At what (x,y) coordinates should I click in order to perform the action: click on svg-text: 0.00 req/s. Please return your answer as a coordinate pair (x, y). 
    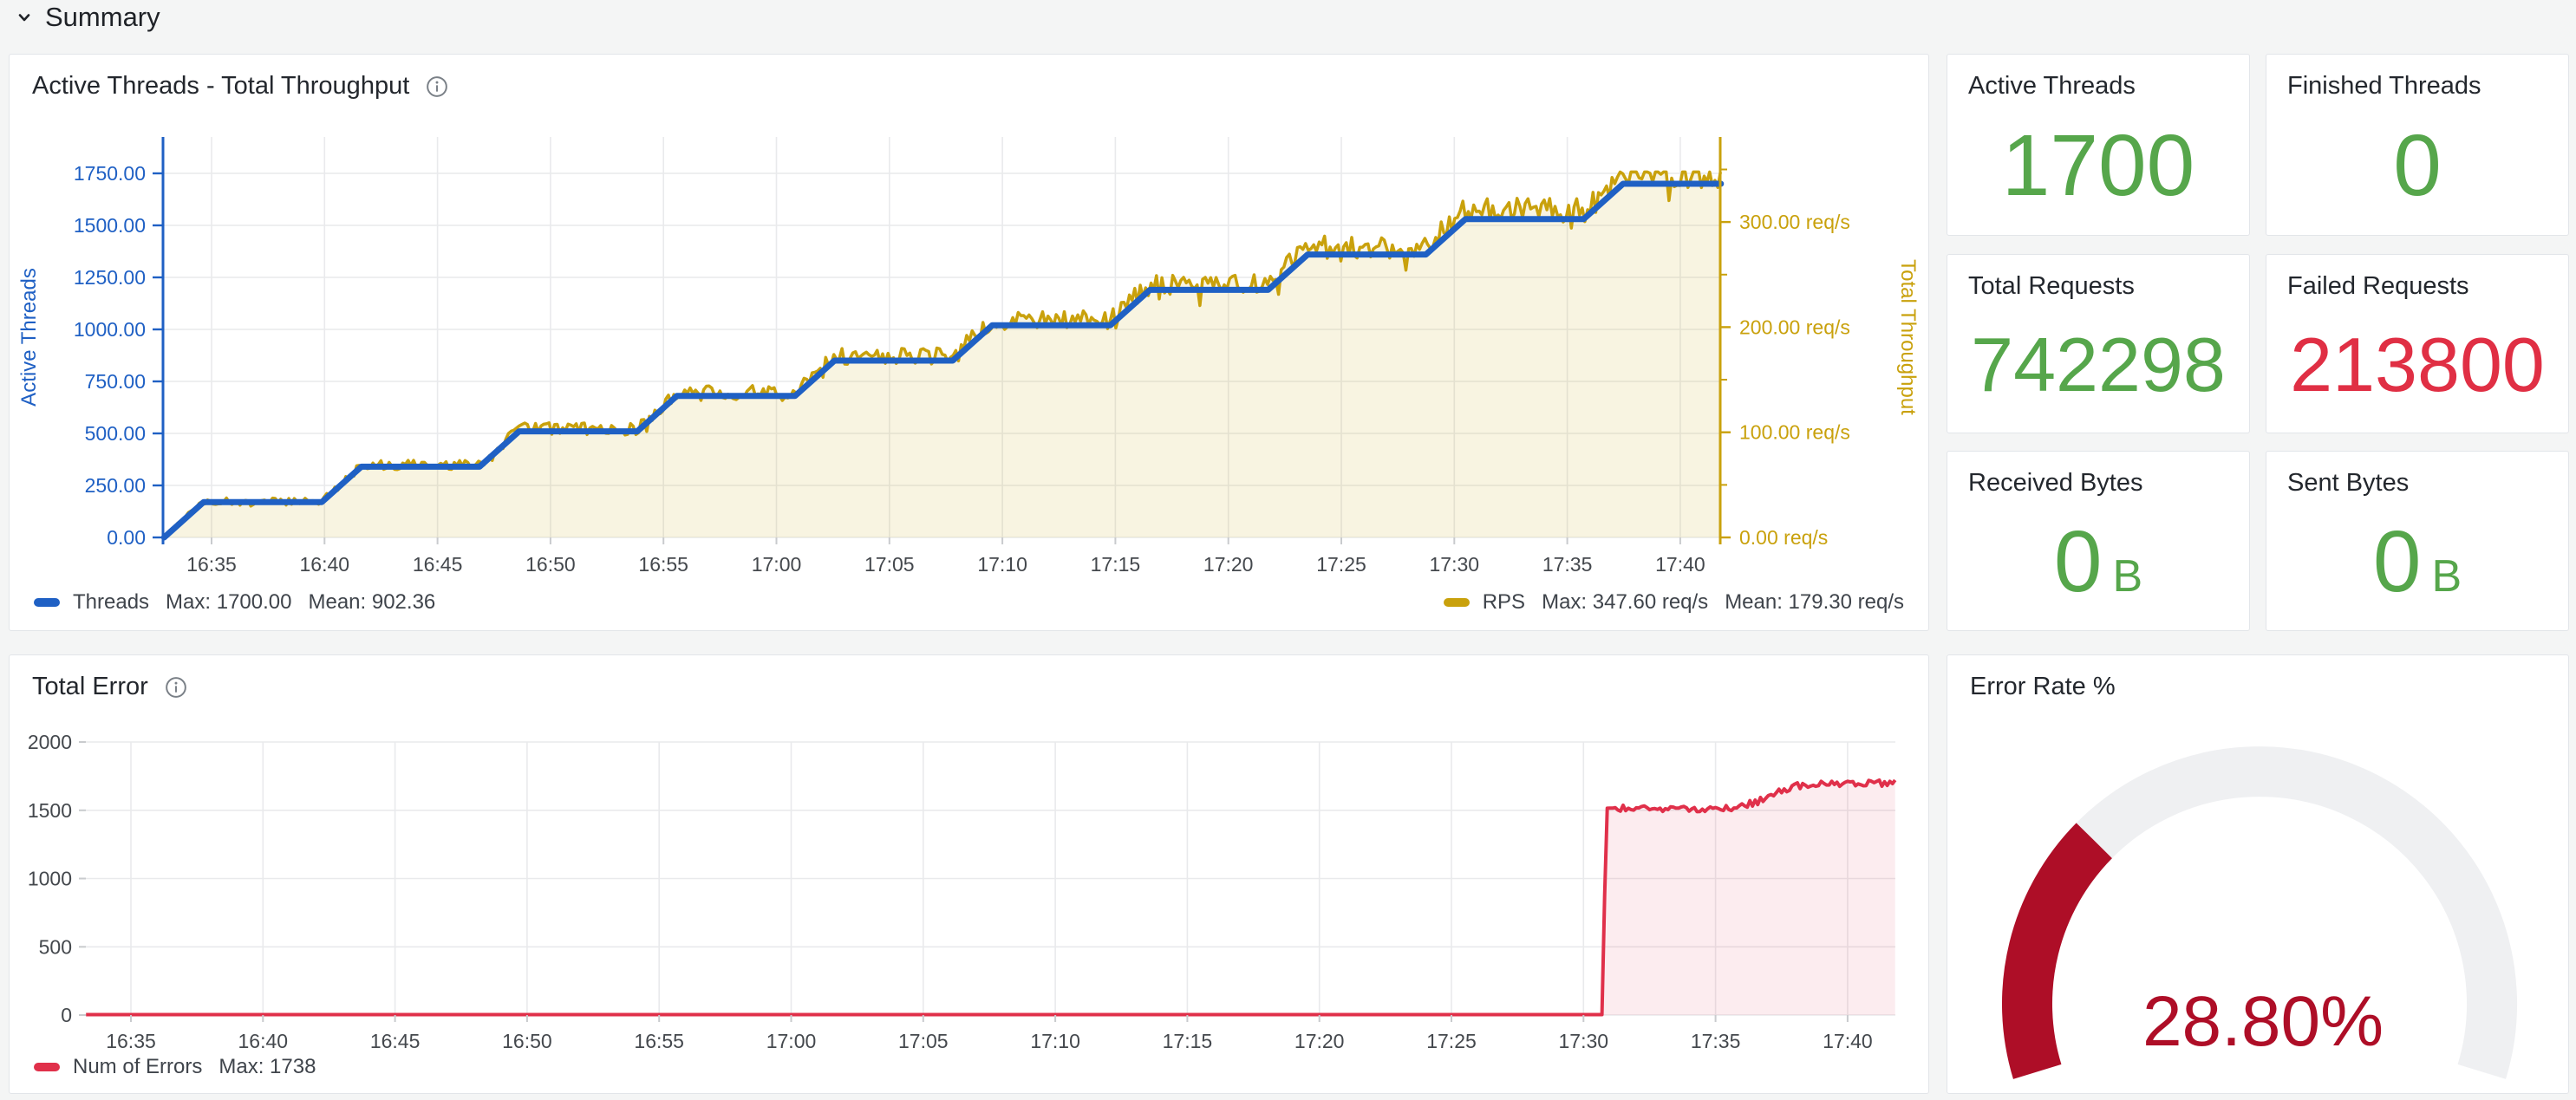
    Looking at the image, I should click on (1784, 537).